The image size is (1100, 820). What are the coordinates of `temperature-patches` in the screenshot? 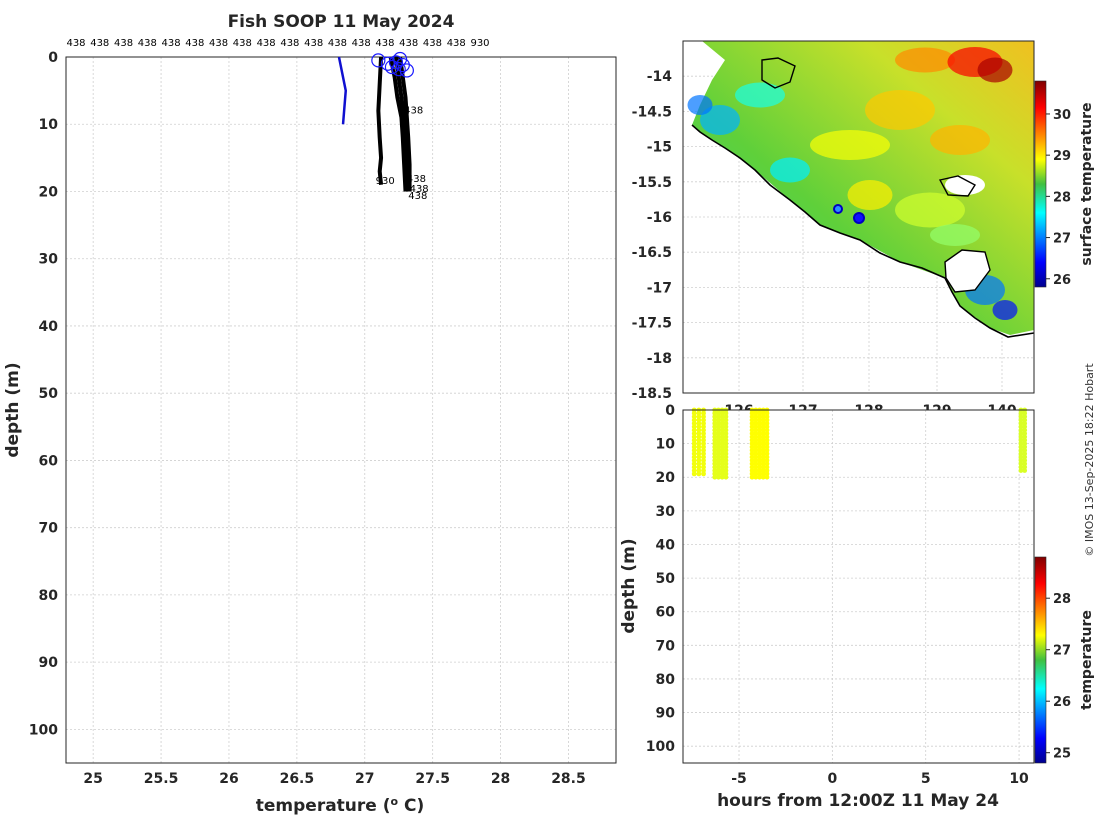 It's located at (852, 183).